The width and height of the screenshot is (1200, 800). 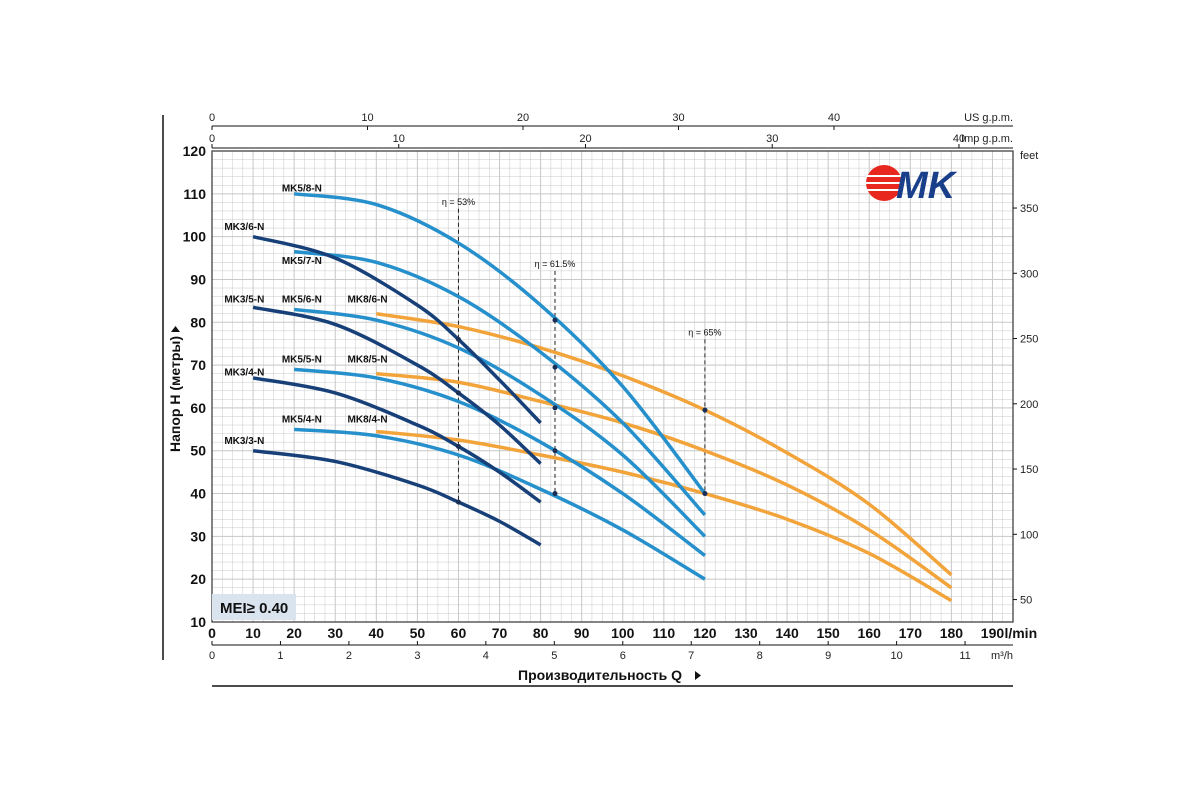 I want to click on x-tick-label: 50, so click(x=418, y=633).